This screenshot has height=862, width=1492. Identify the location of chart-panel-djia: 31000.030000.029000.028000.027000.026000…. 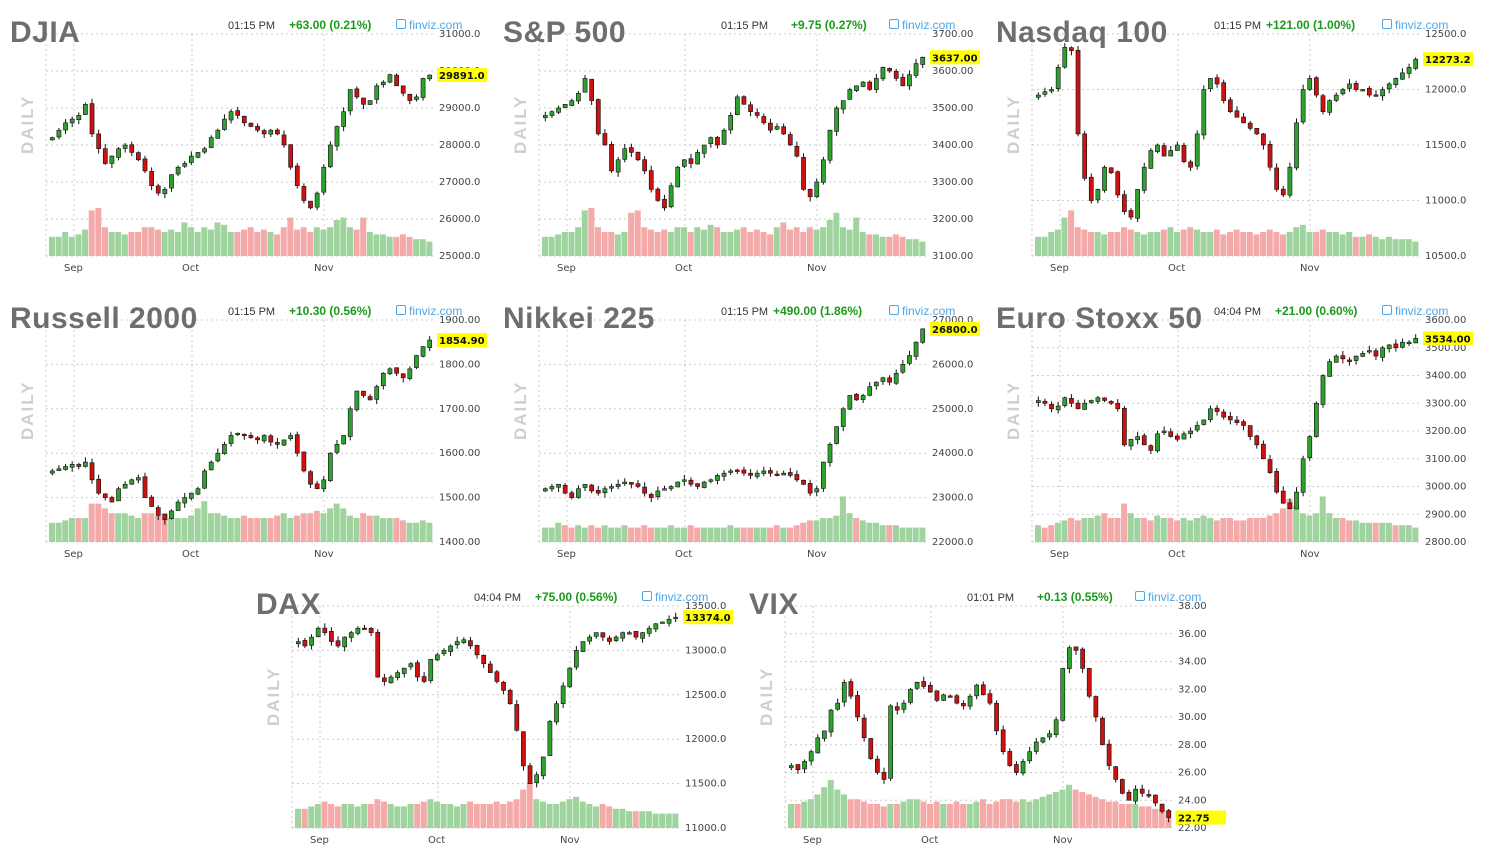
(251, 143).